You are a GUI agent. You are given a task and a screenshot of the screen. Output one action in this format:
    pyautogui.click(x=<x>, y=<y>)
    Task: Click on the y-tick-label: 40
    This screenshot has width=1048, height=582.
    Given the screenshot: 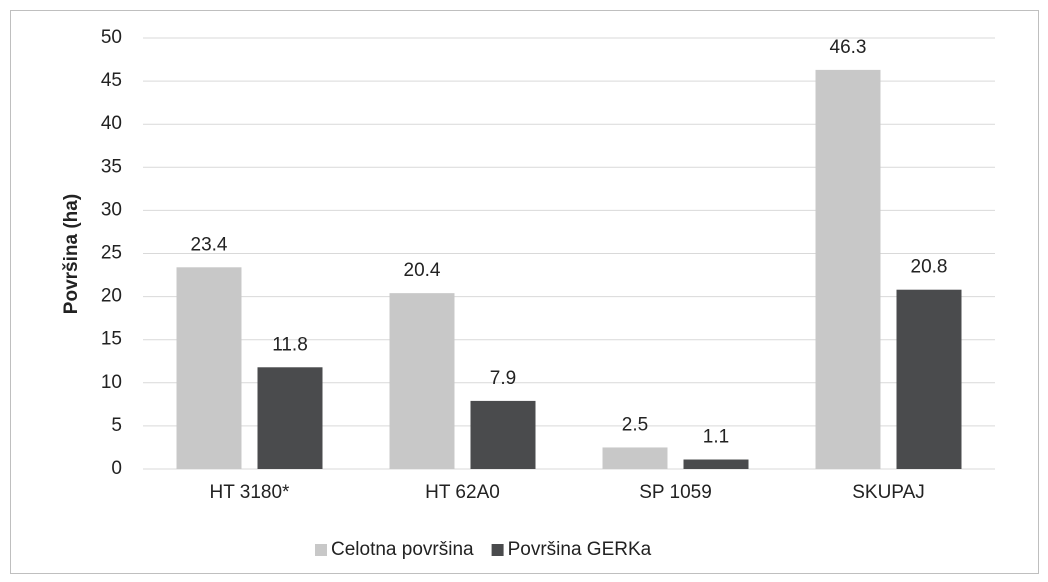 What is the action you would take?
    pyautogui.click(x=111, y=123)
    